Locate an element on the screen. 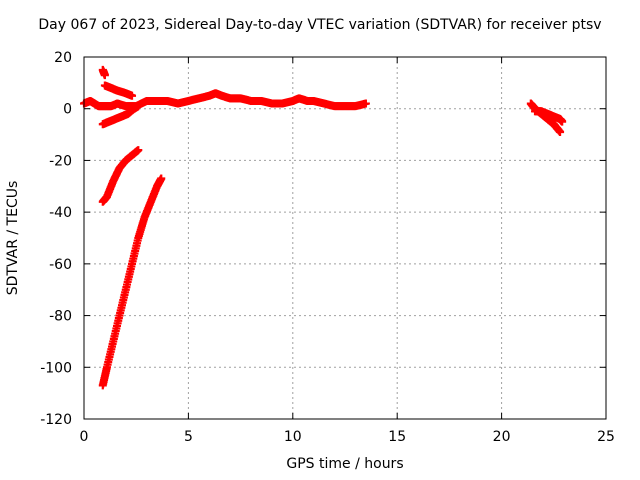  y-tick-label: 0 is located at coordinates (67, 110).